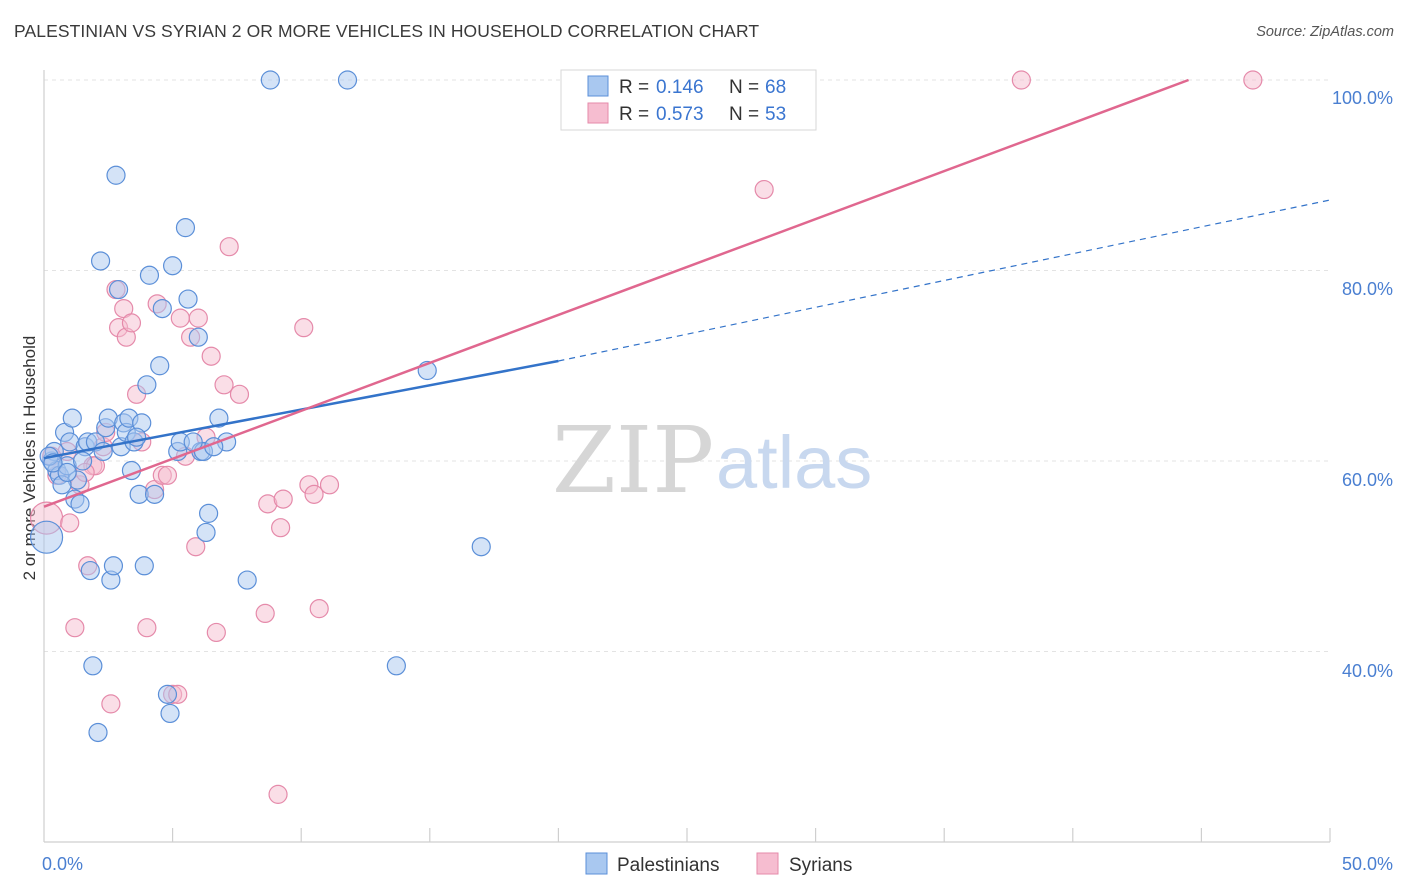 Image resolution: width=1406 pixels, height=892 pixels. I want to click on bottom-legend-swatch-palestinians, so click(596, 863).